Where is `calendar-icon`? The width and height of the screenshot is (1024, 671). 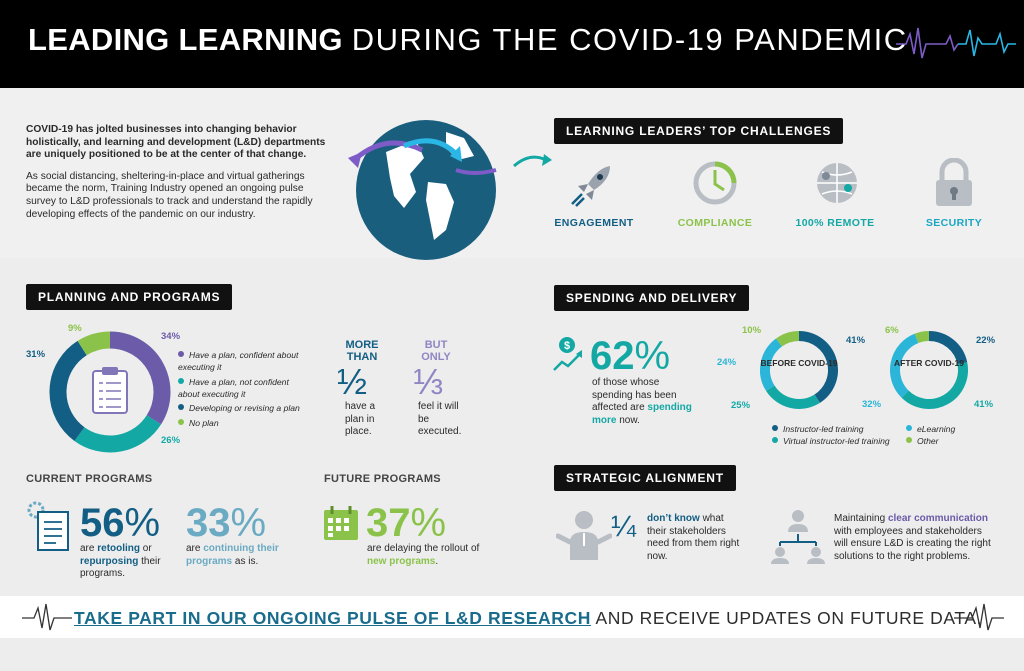
calendar-icon is located at coordinates (341, 523).